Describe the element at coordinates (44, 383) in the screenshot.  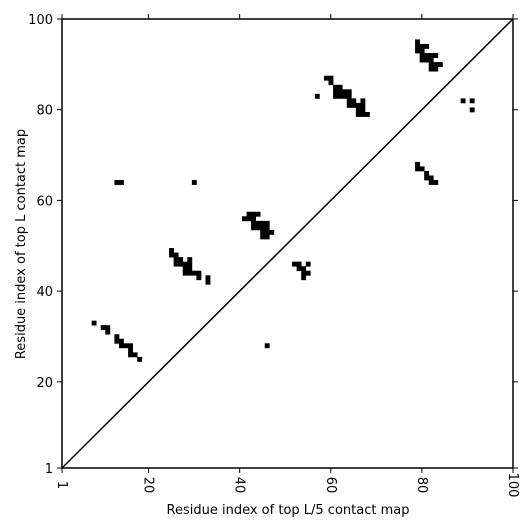
I see `y-tick-label: 20` at that location.